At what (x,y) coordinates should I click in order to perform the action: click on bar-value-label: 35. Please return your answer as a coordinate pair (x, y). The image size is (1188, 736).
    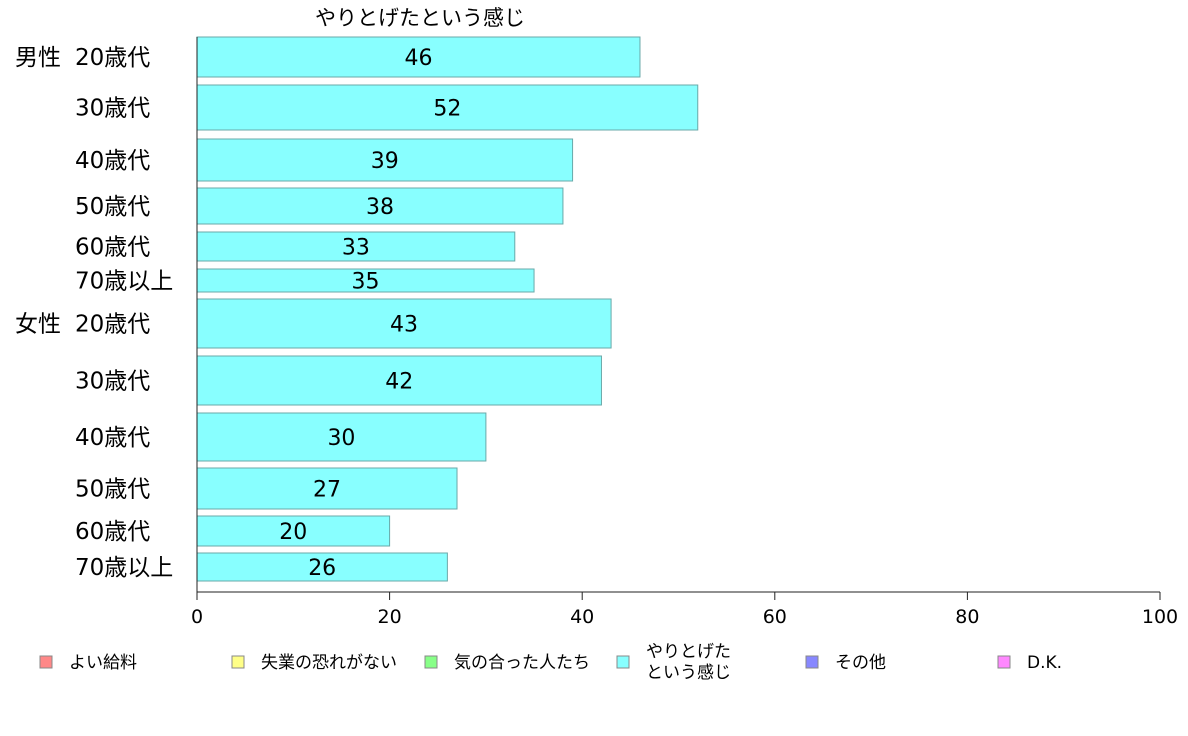
    Looking at the image, I should click on (366, 282).